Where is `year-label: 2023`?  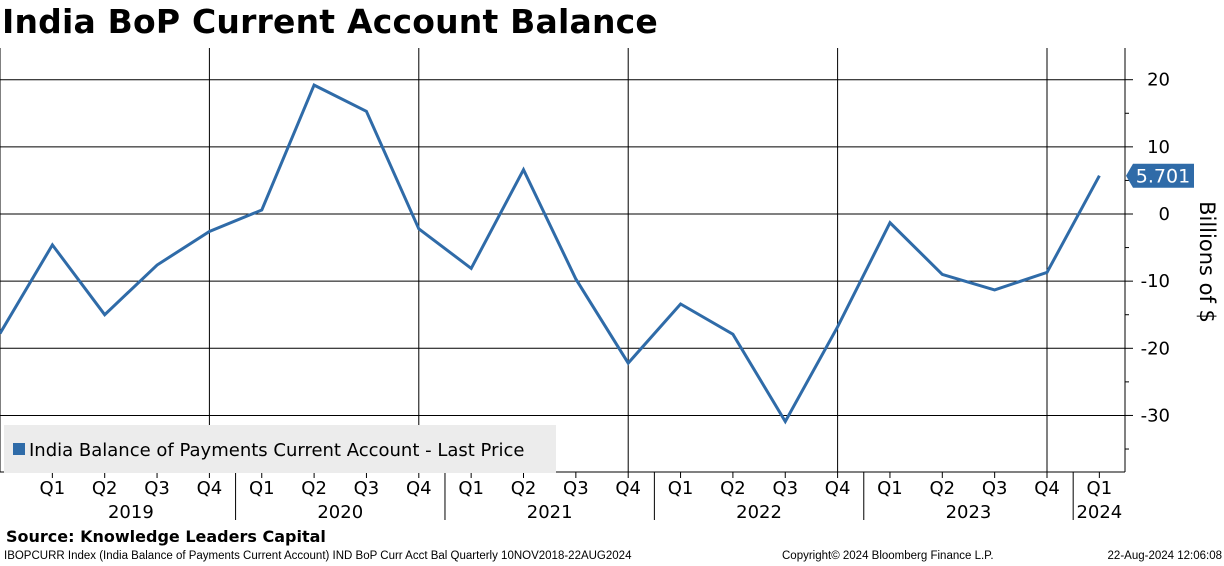 year-label: 2023 is located at coordinates (969, 512).